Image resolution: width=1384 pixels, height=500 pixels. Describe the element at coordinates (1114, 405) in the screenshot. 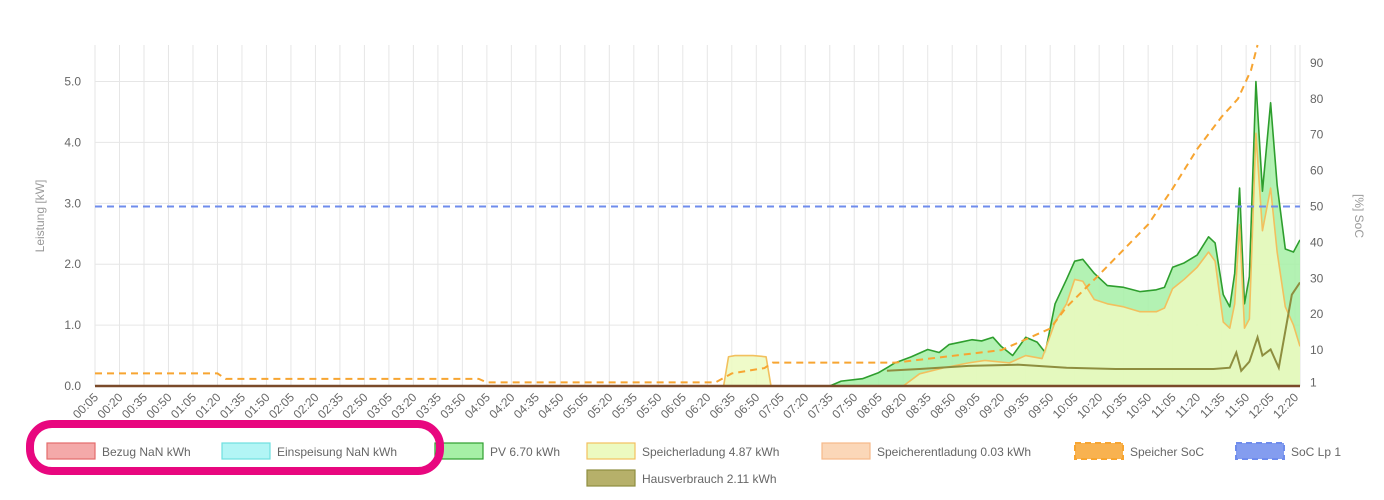

I see `x-tick-label: 10:35` at that location.